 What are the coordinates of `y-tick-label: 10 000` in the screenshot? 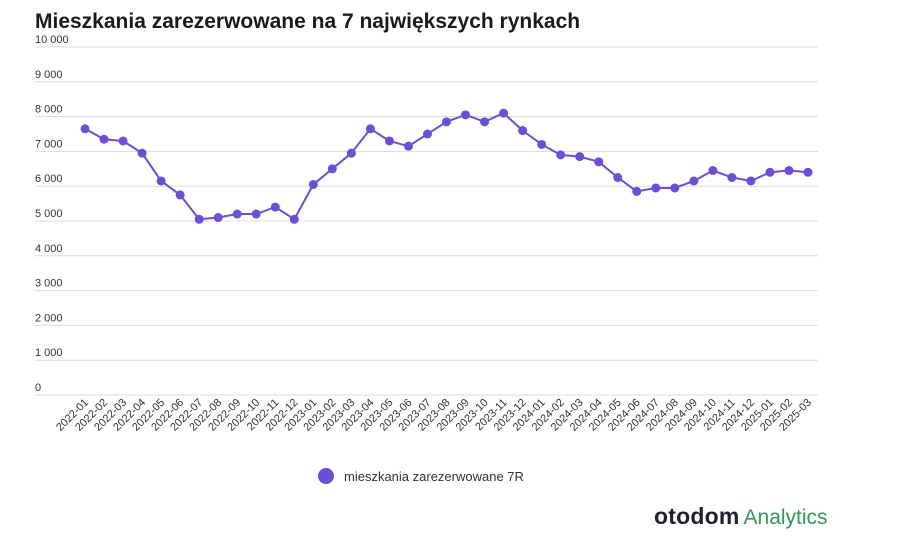 It's located at (52, 40).